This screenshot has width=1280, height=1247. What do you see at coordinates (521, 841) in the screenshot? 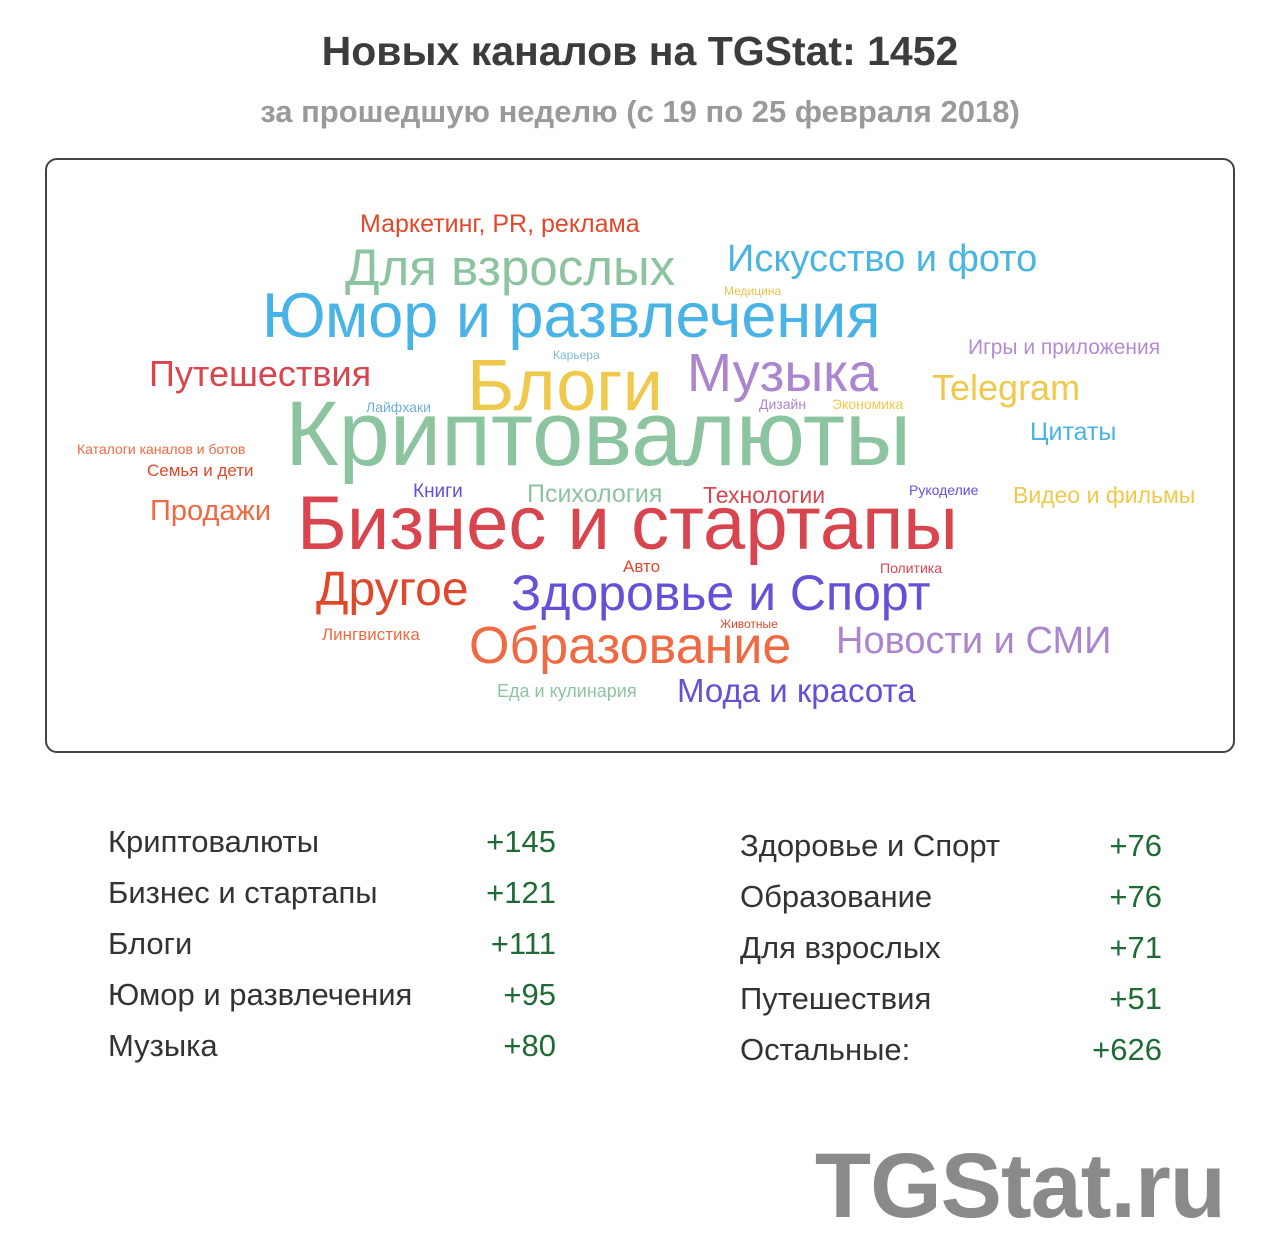
I see `stat-value: +145` at bounding box center [521, 841].